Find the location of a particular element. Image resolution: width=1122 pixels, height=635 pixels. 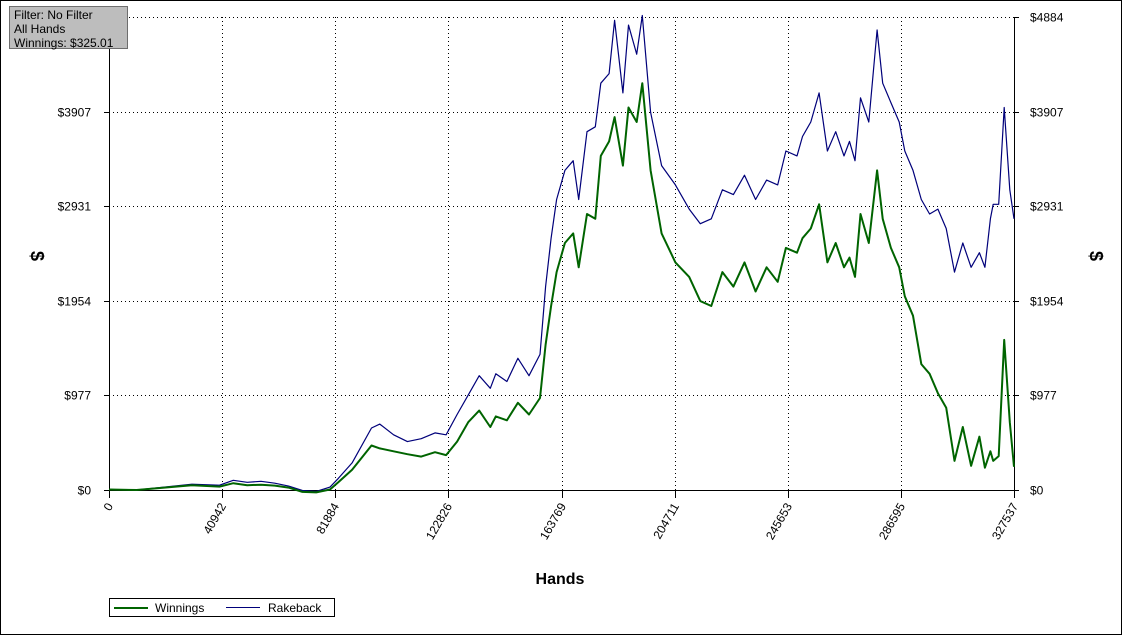

y-tick-label-left: $977 is located at coordinates (77, 396).